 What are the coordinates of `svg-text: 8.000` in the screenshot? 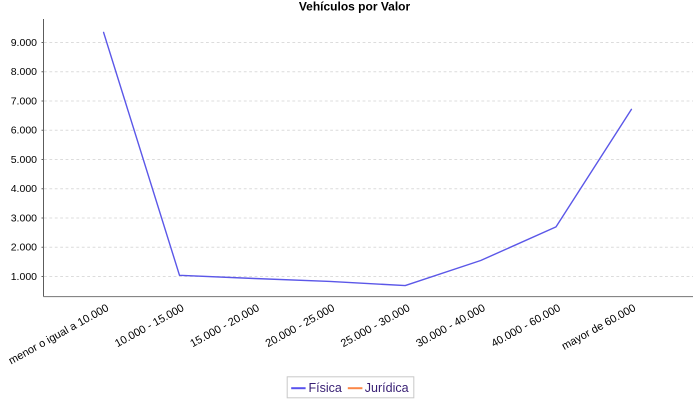 It's located at (24, 72).